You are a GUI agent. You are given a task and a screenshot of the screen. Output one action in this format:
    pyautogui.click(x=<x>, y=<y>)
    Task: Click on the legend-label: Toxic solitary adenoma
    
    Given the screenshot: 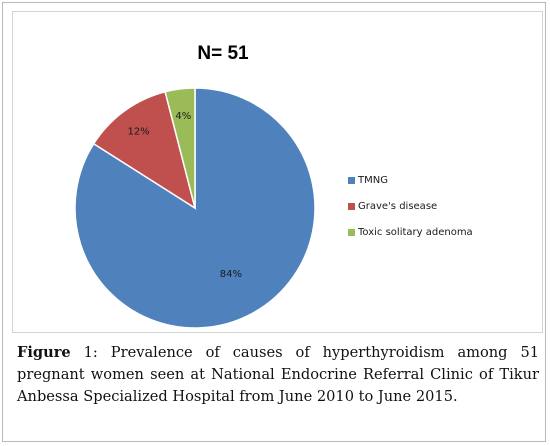 What is the action you would take?
    pyautogui.click(x=415, y=232)
    